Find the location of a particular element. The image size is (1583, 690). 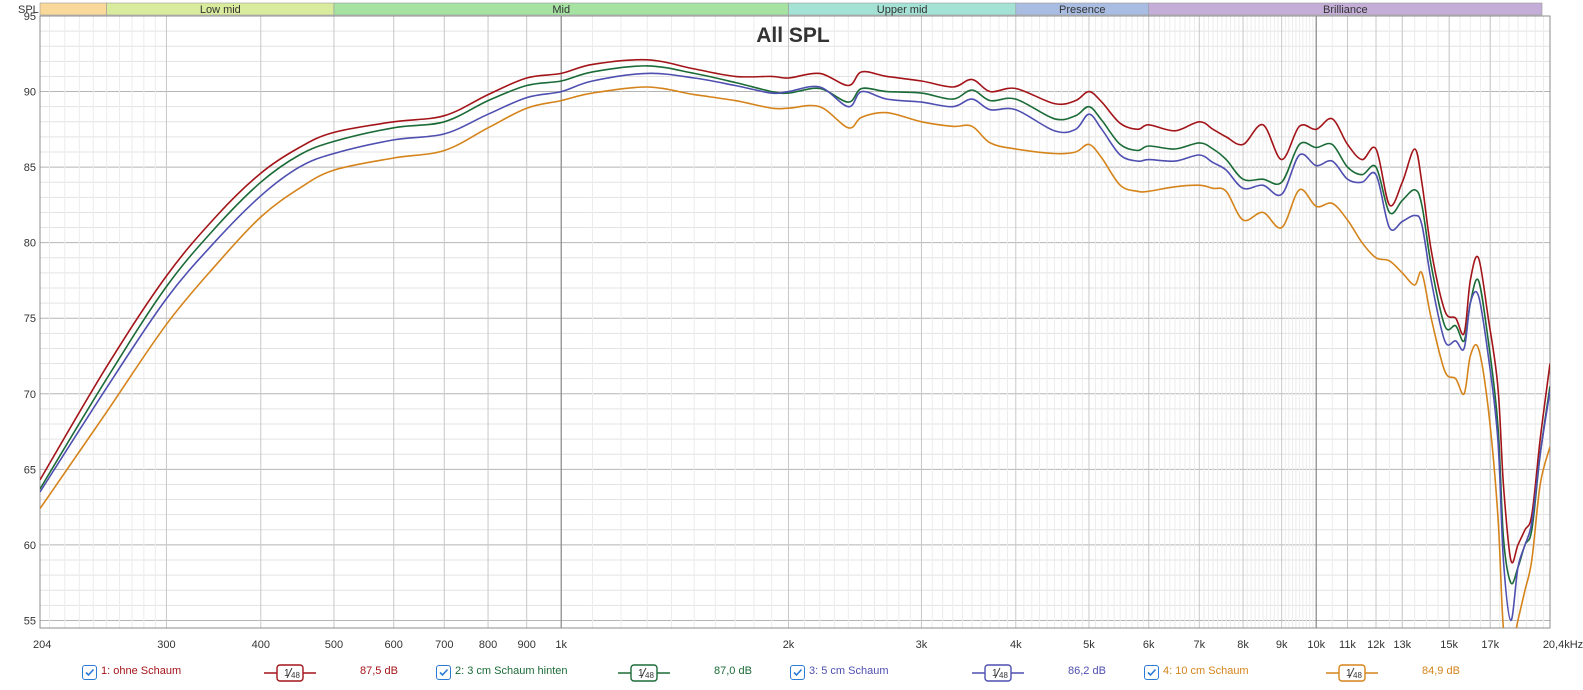

legend-level-value: 87,0 dB is located at coordinates (733, 671).